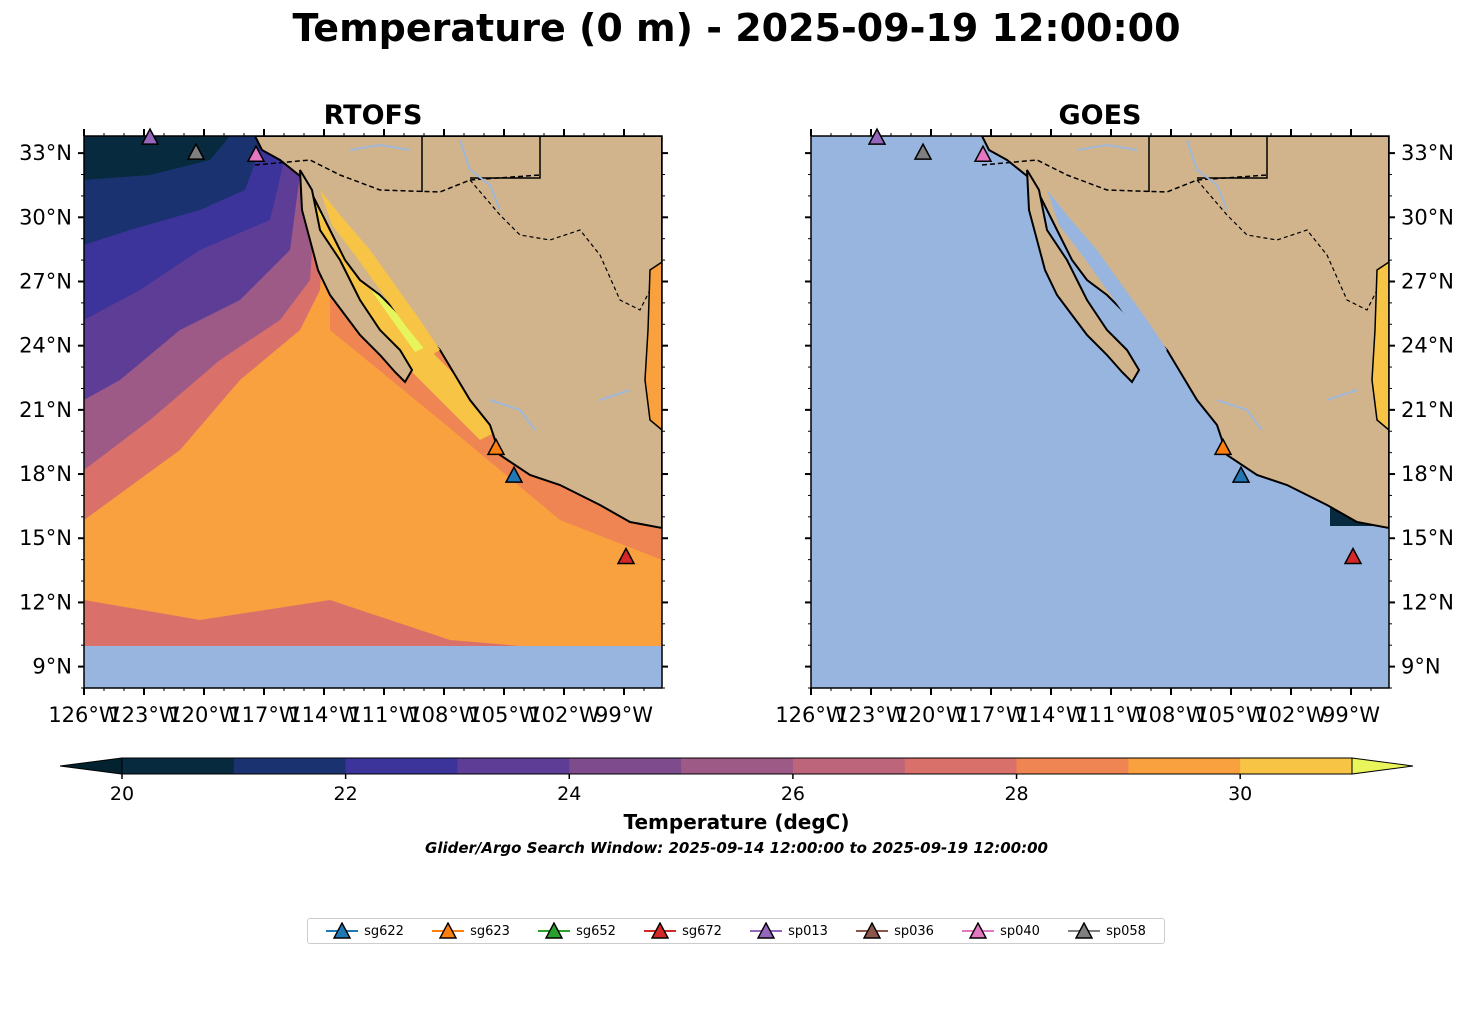  Describe the element at coordinates (496, 446) in the screenshot. I see `marker-sg623` at that location.